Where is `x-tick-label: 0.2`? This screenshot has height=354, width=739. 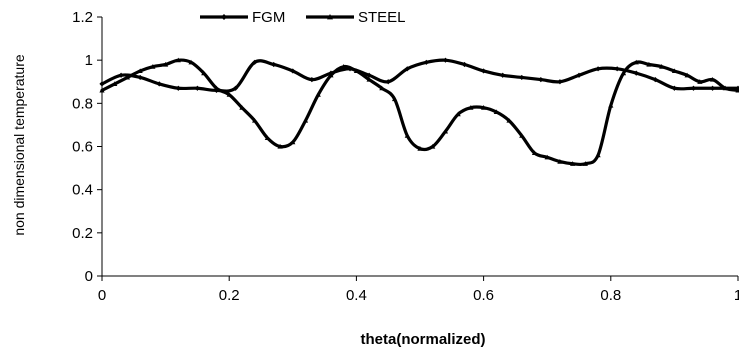
x-tick-label: 0.2 is located at coordinates (229, 295).